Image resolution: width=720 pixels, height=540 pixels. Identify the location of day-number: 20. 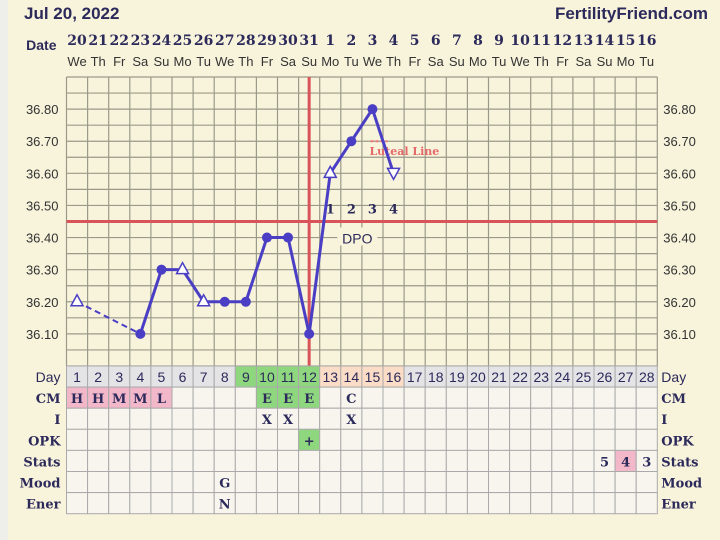
(478, 377).